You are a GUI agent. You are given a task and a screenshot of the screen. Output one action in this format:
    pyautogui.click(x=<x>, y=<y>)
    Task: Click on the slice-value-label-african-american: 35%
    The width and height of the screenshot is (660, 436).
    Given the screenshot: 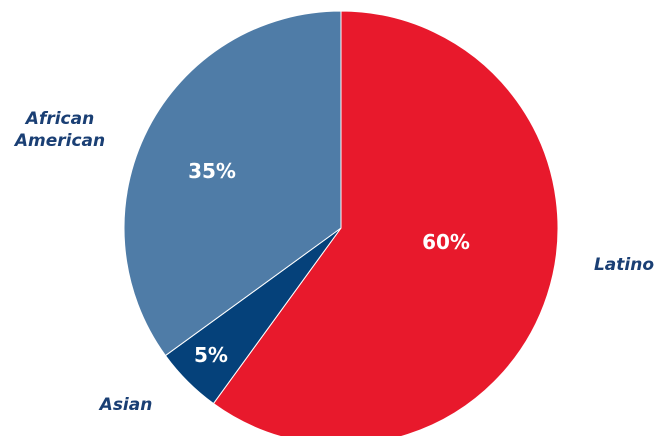 What is the action you would take?
    pyautogui.click(x=212, y=171)
    